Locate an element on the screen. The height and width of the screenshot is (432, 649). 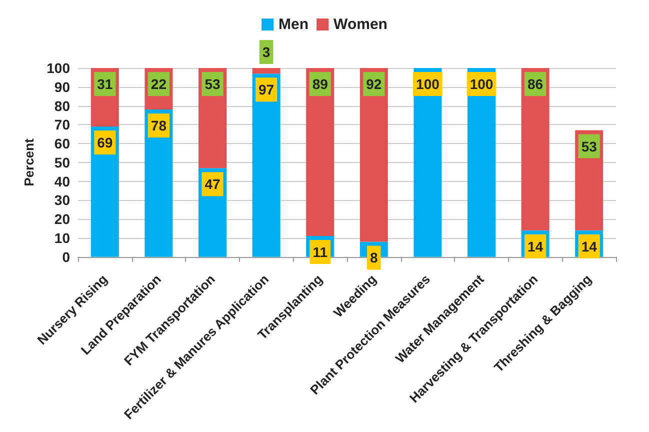
legend-label: Men is located at coordinates (293, 24).